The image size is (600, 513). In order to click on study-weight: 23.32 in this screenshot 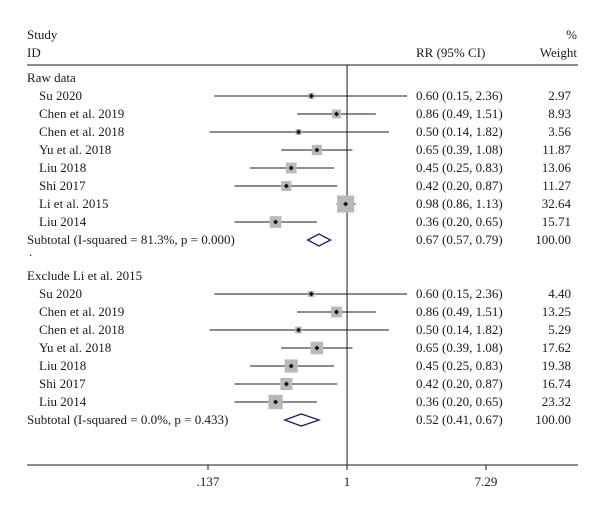, I will do `click(556, 401)`.